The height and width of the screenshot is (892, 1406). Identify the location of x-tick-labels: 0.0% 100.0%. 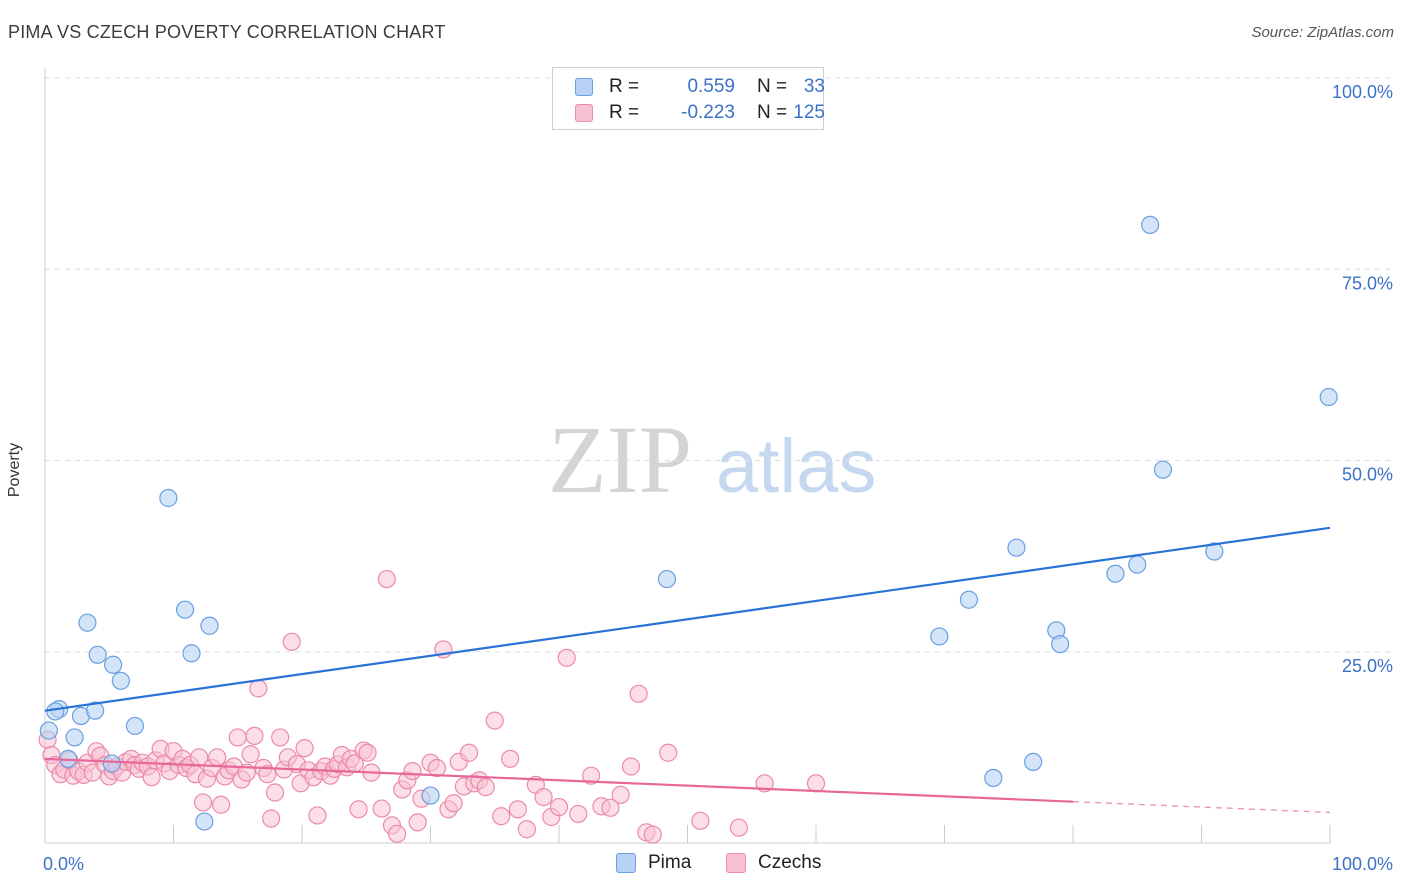
(718, 864).